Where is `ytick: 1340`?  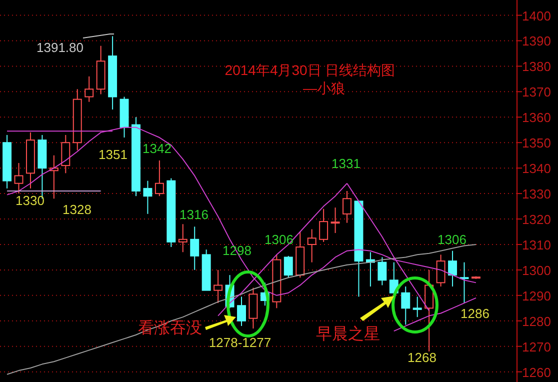 ytick: 1340 is located at coordinates (536, 168).